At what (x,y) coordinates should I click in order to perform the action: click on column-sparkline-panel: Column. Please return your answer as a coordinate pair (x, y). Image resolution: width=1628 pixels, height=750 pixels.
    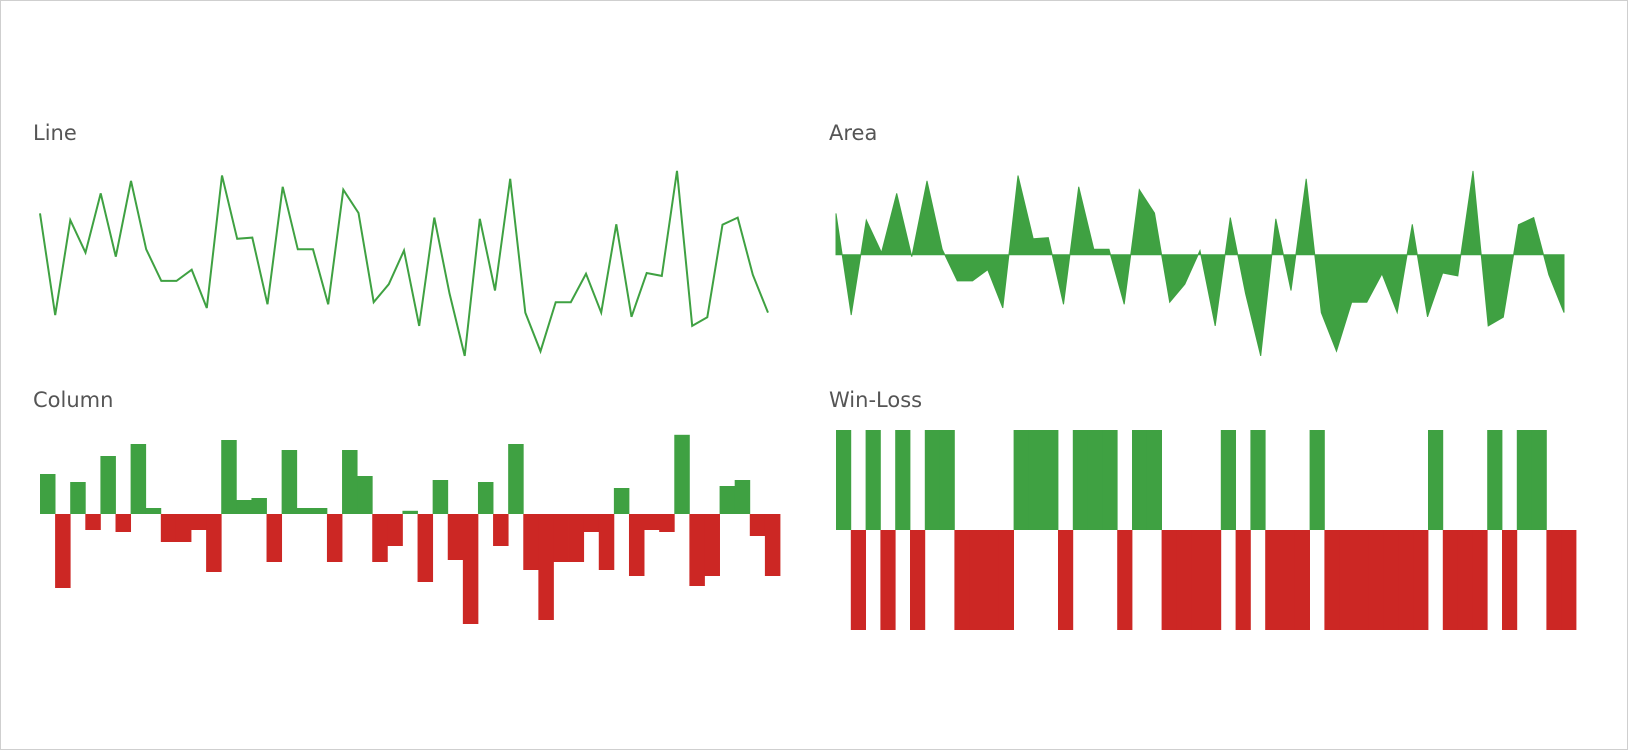
    Looking at the image, I should click on (411, 508).